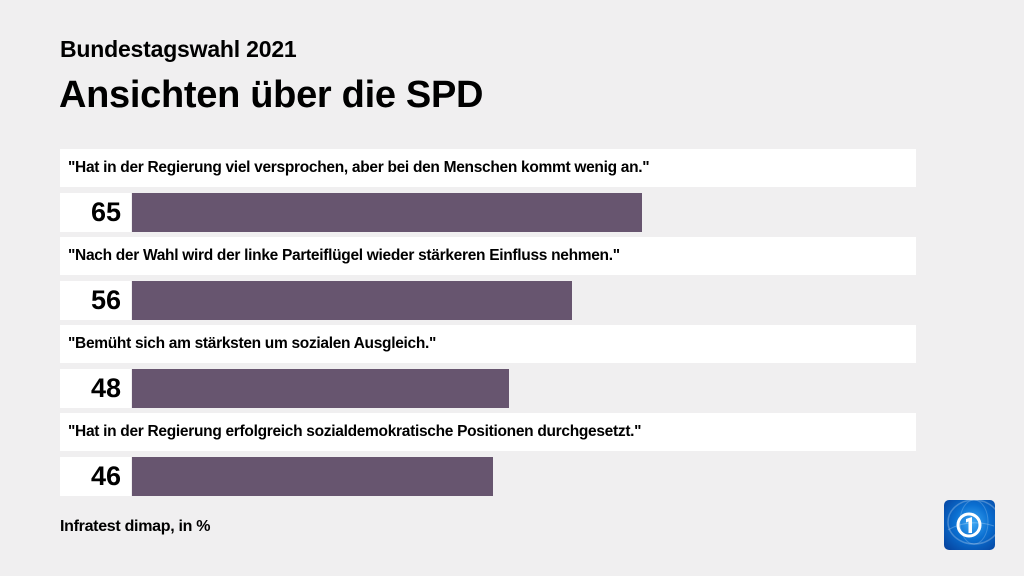 This screenshot has width=1024, height=576. Describe the element at coordinates (135, 526) in the screenshot. I see `source-note: Infratest dimap, in %` at that location.